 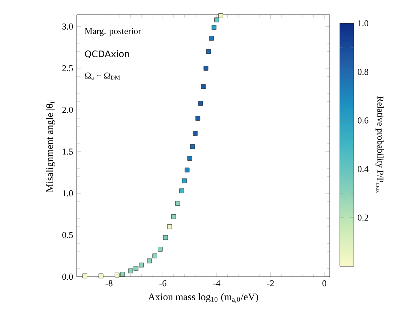 What do you see at coordinates (102, 76) in the screenshot?
I see `annotation: Ω$_{a}$ ~ Ω$_{DM}$` at bounding box center [102, 76].